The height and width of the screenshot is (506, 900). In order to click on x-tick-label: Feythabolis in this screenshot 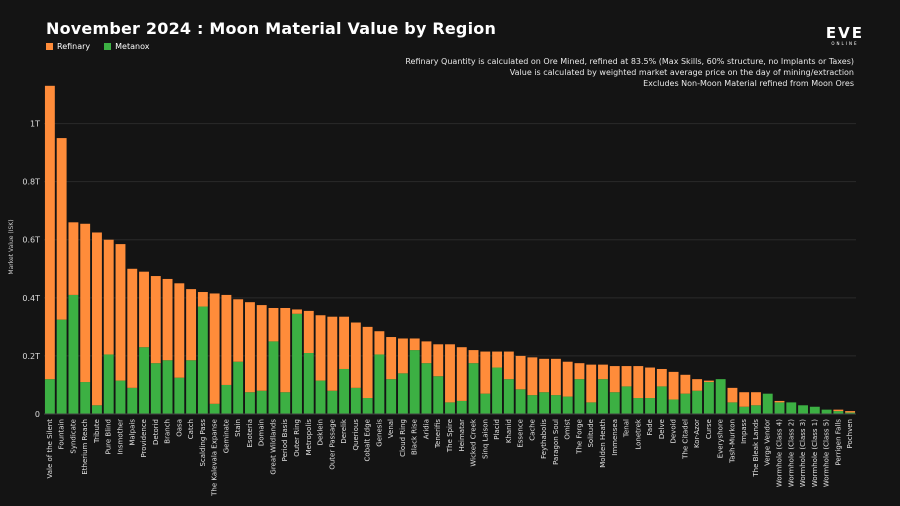, I will do `click(544, 439)`.